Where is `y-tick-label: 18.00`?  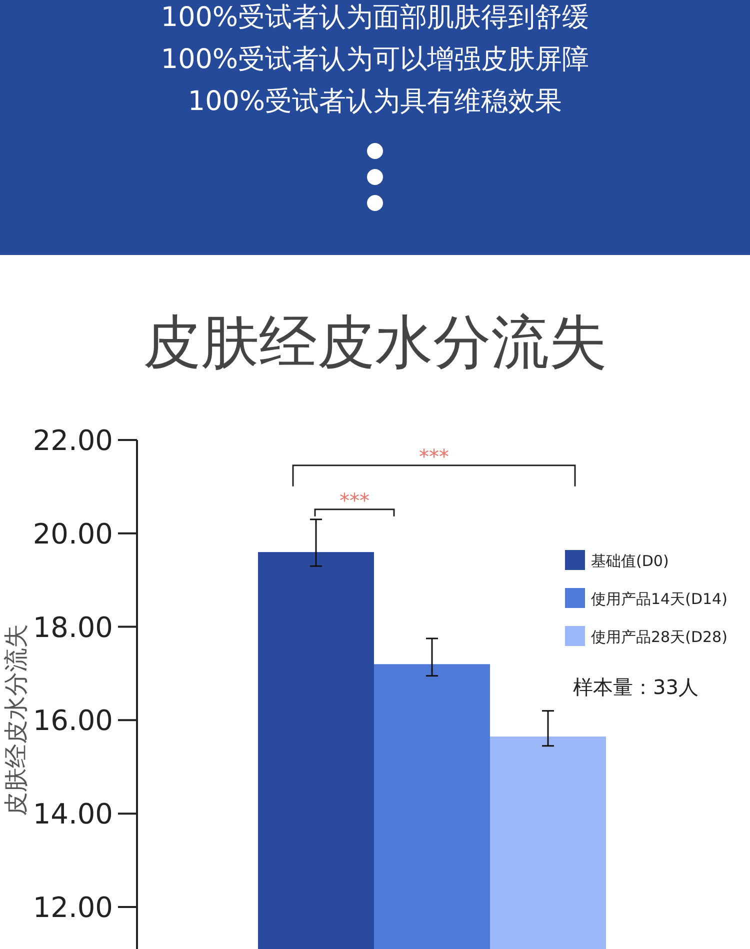
y-tick-label: 18.00 is located at coordinates (72, 627).